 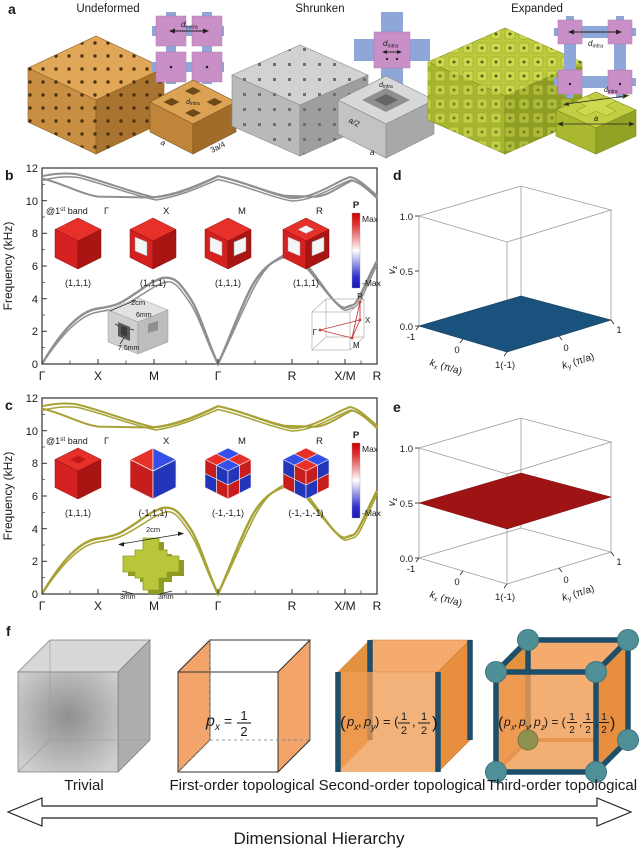 What do you see at coordinates (515, 501) in the screenshot?
I see `wannier-plane-vz05` at bounding box center [515, 501].